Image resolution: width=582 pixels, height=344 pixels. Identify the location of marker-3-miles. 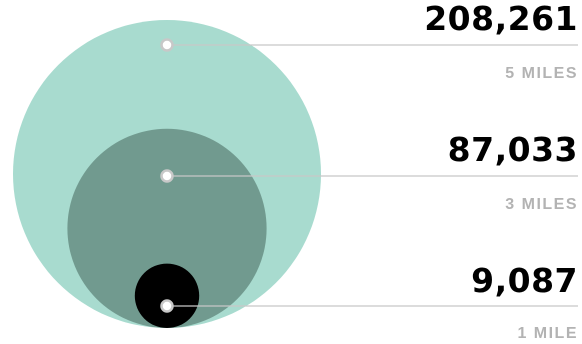
(167, 176).